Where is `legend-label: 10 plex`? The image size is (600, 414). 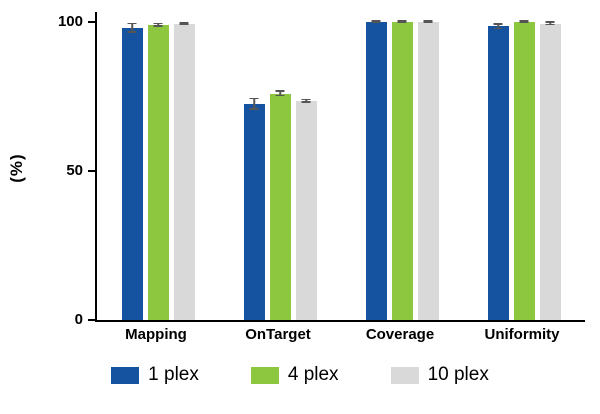
legend-label: 10 plex is located at coordinates (458, 374).